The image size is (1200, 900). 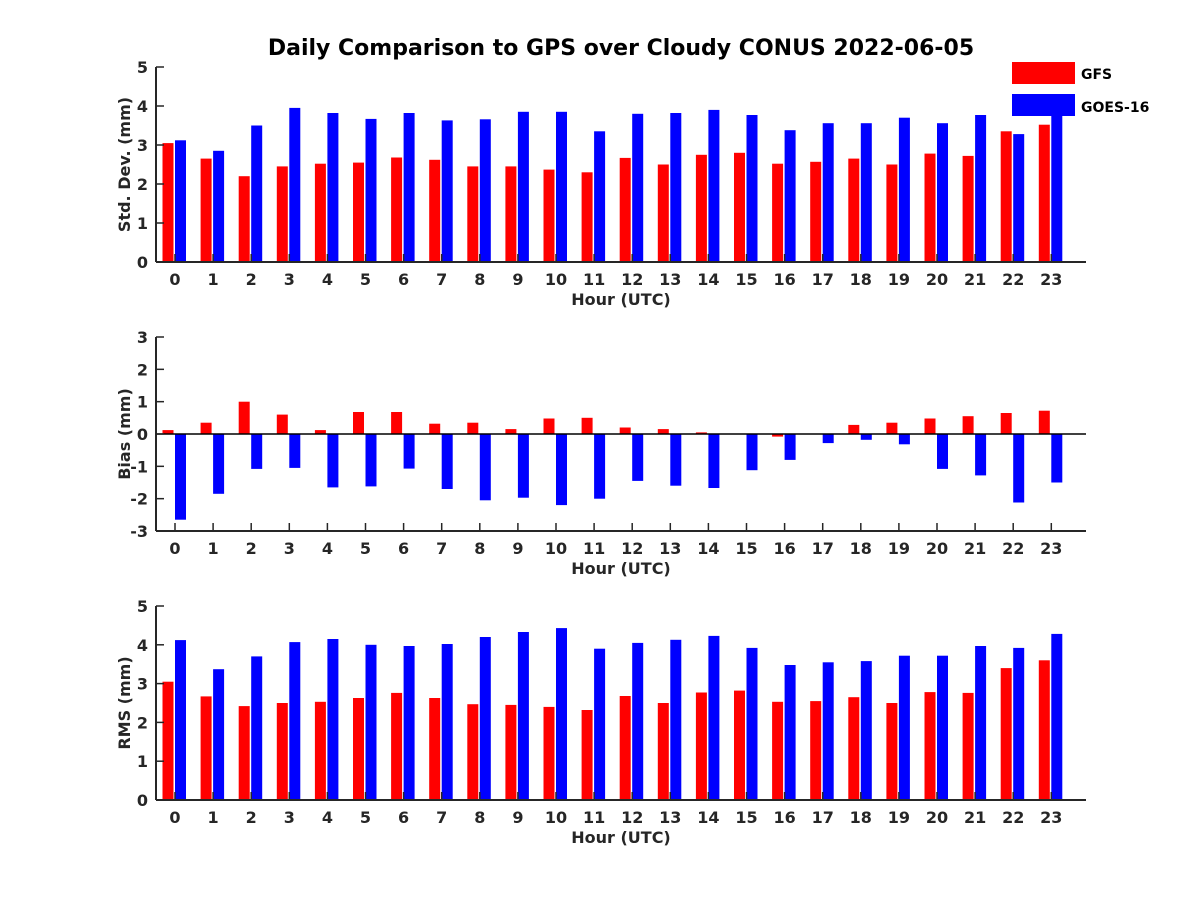 What do you see at coordinates (142, 262) in the screenshot?
I see `std-dev-ytick-label: 0` at bounding box center [142, 262].